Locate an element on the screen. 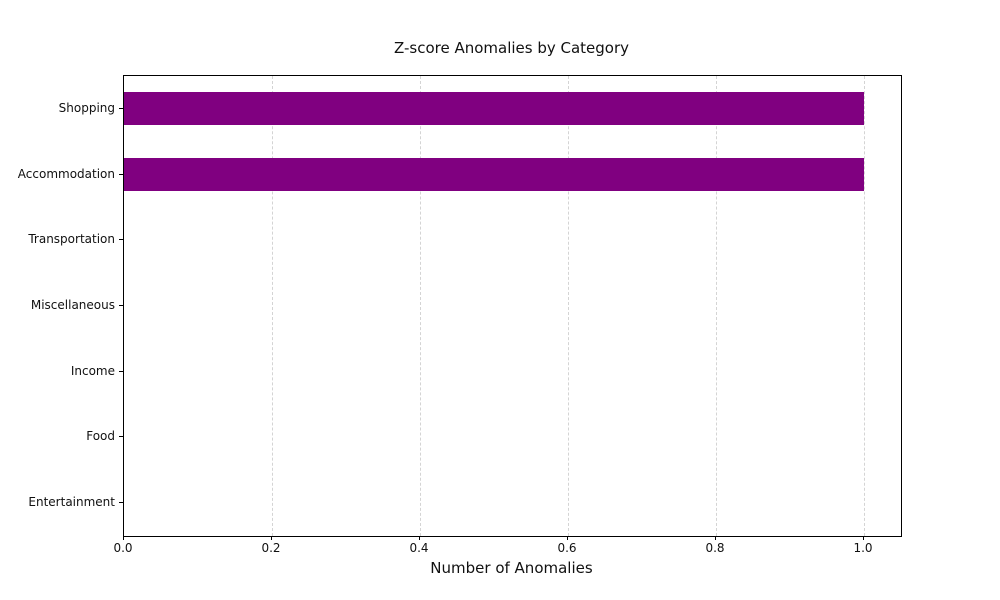 The image size is (1000, 600). x-tick-label: 0.8 is located at coordinates (715, 548).